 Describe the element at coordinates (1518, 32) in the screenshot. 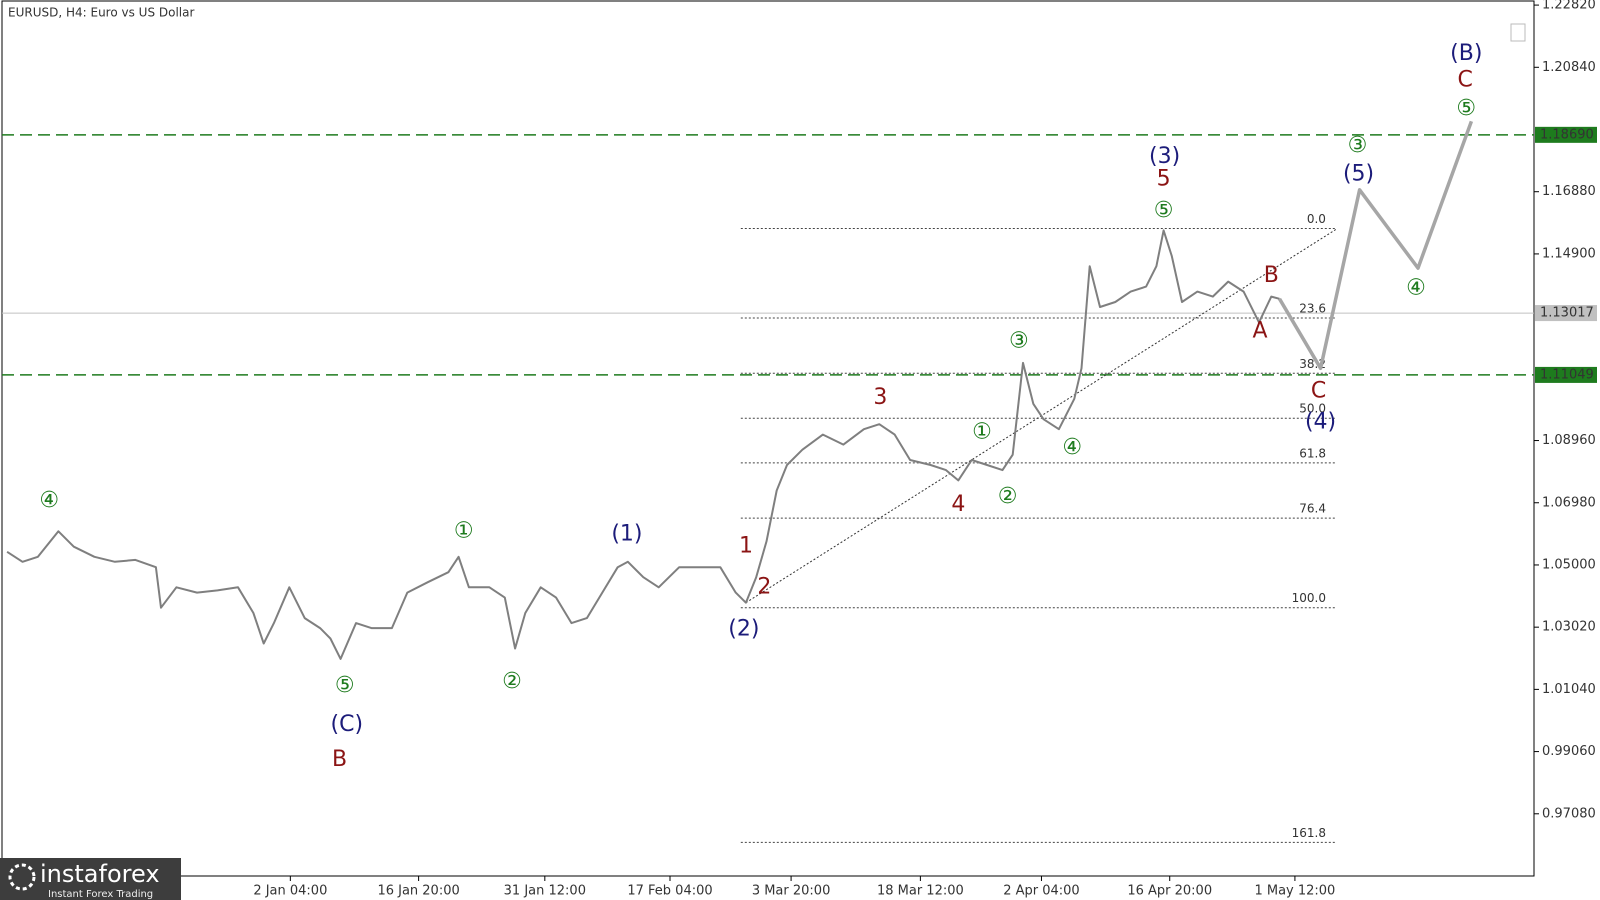

I see `toolbar-icon` at that location.